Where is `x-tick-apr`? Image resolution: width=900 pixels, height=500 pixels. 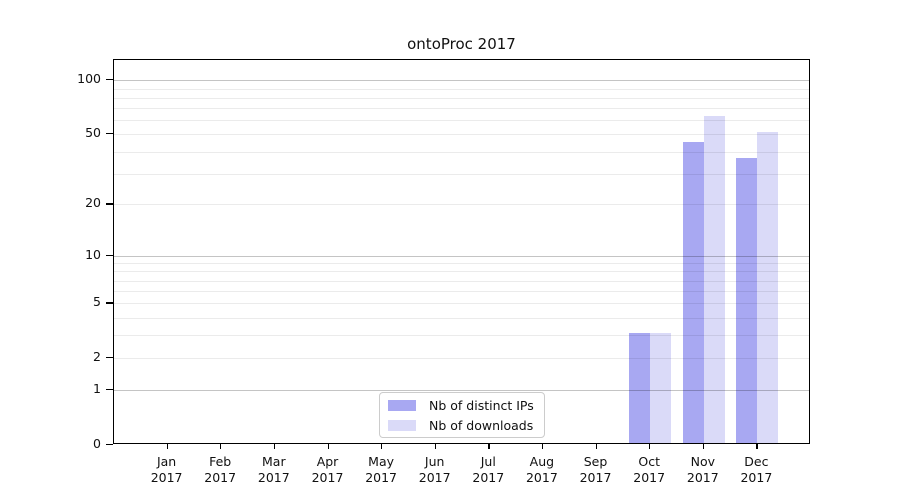
x-tick-apr is located at coordinates (328, 446).